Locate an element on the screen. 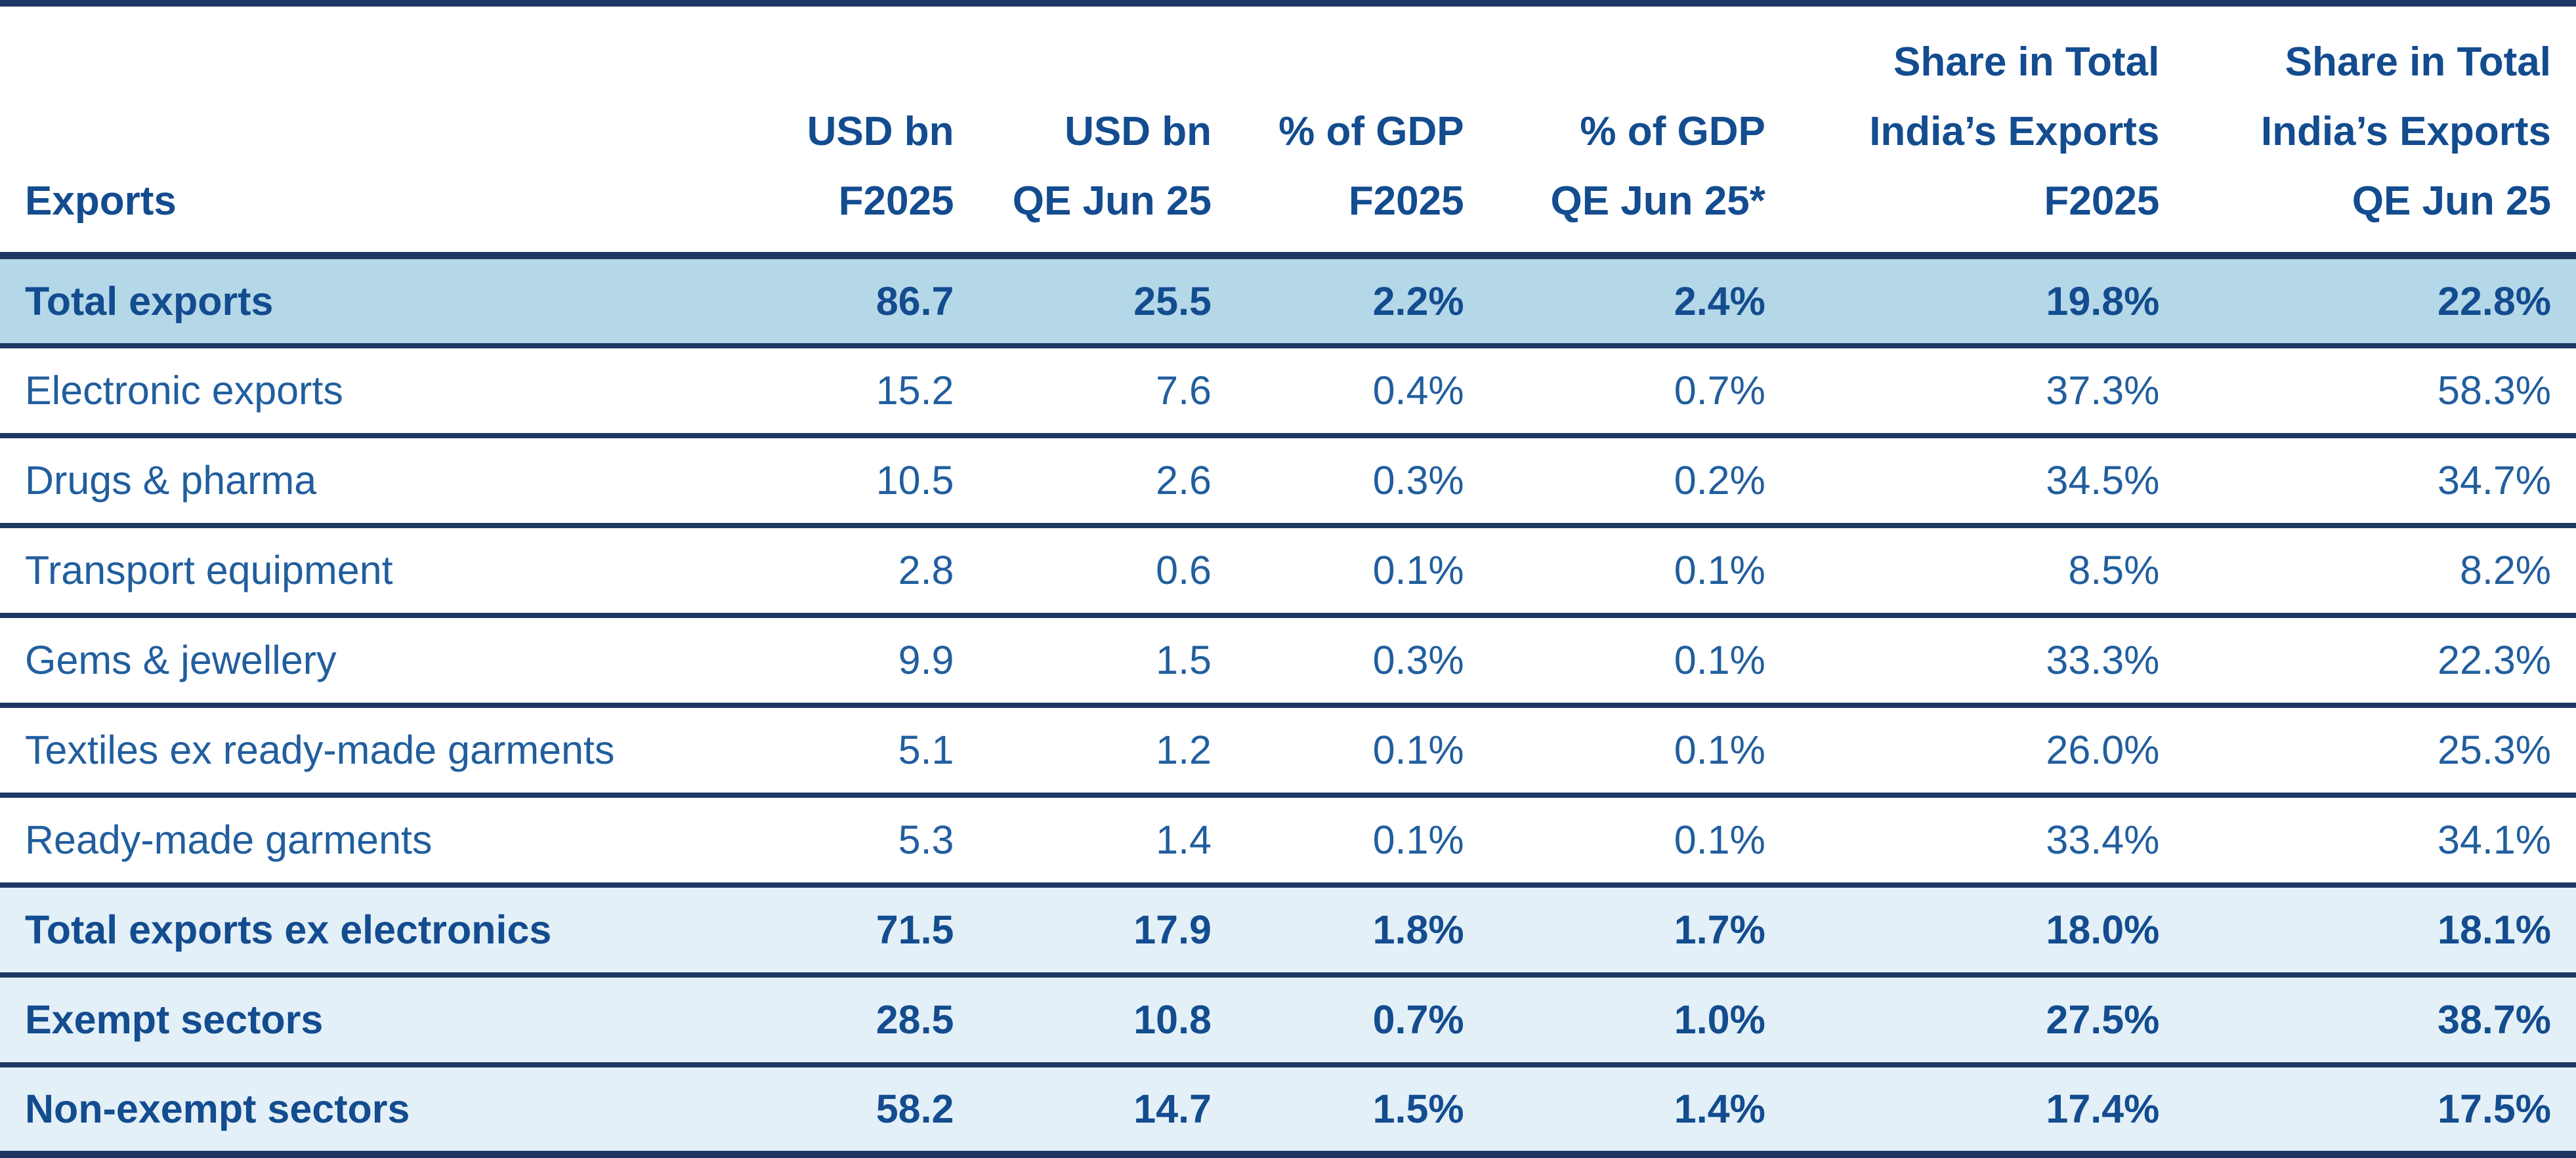 This screenshot has height=1158, width=2576. cell: 9.9 is located at coordinates (855, 661).